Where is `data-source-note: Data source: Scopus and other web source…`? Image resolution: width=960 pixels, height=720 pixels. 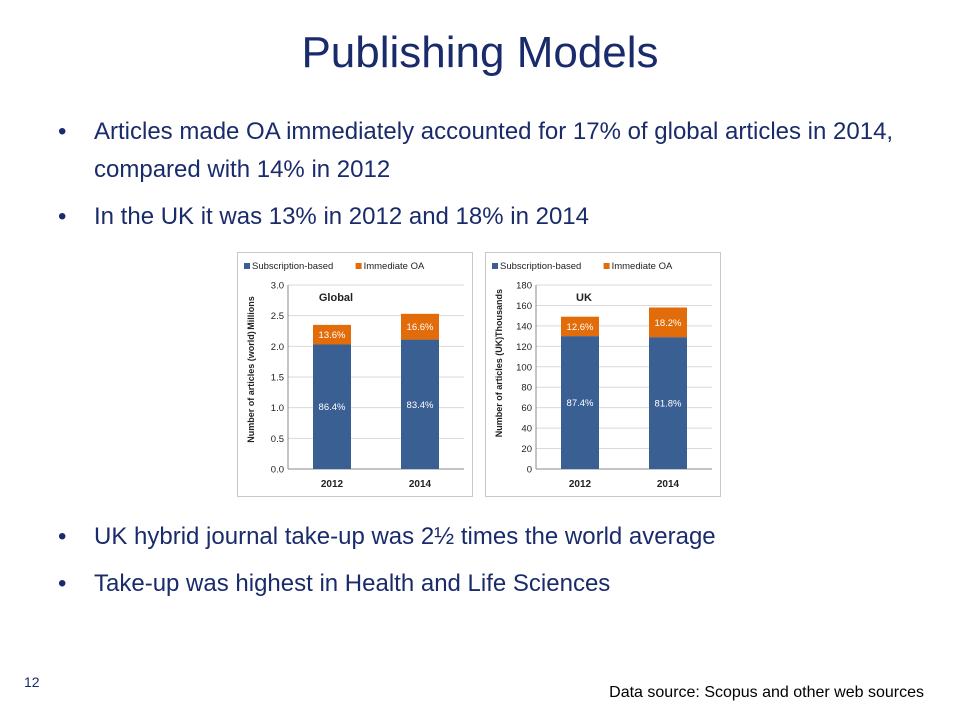
data-source-note: Data source: Scopus and other web source… is located at coordinates (766, 692).